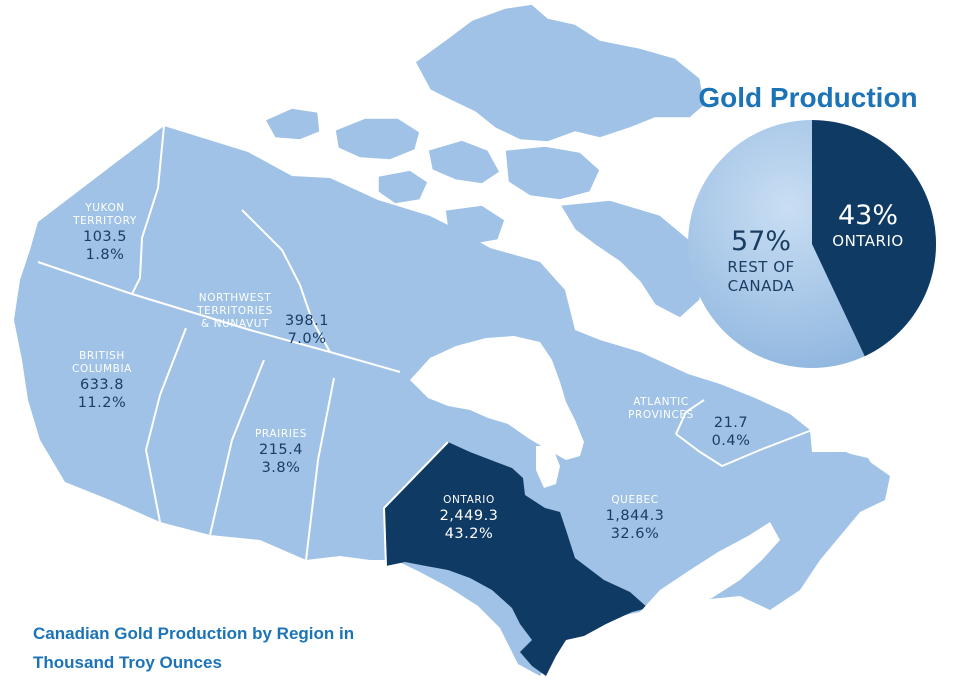 The width and height of the screenshot is (955, 694). Describe the element at coordinates (127, 662) in the screenshot. I see `caption-line-2: Thousand Troy Ounces` at that location.